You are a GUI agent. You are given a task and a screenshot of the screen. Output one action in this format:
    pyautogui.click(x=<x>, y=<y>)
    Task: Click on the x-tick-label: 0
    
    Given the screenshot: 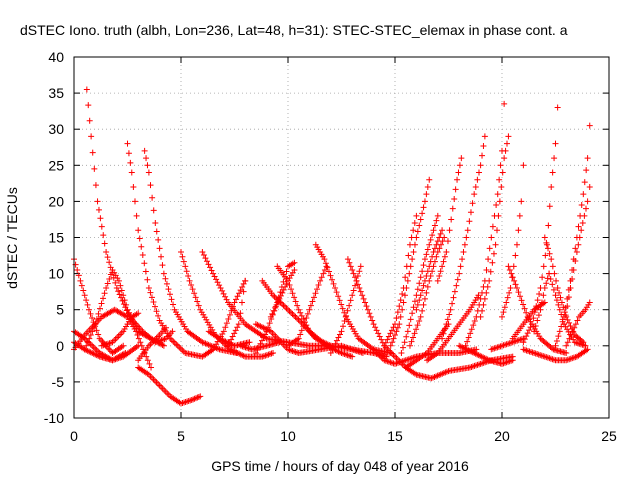 What is the action you would take?
    pyautogui.click(x=74, y=436)
    